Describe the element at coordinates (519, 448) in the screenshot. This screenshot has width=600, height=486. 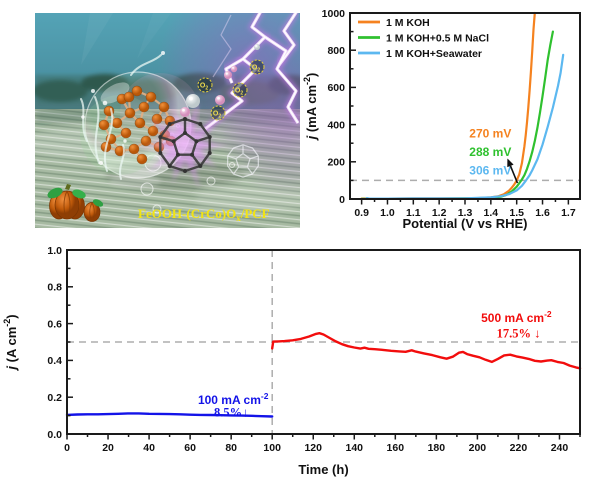
I see `x-tick-label: 220` at that location.